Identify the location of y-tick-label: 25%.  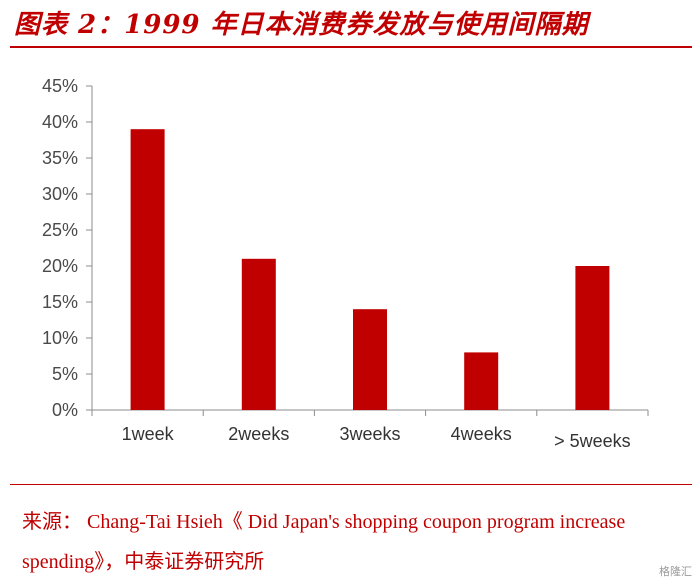
(60, 230).